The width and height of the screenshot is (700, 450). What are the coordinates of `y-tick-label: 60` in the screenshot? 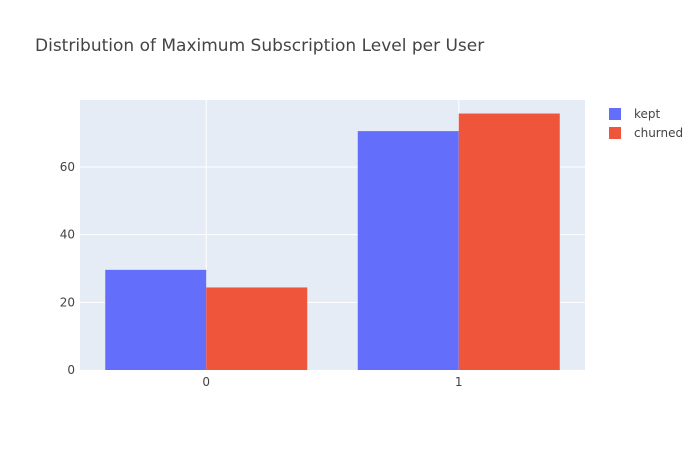 It's located at (67, 167).